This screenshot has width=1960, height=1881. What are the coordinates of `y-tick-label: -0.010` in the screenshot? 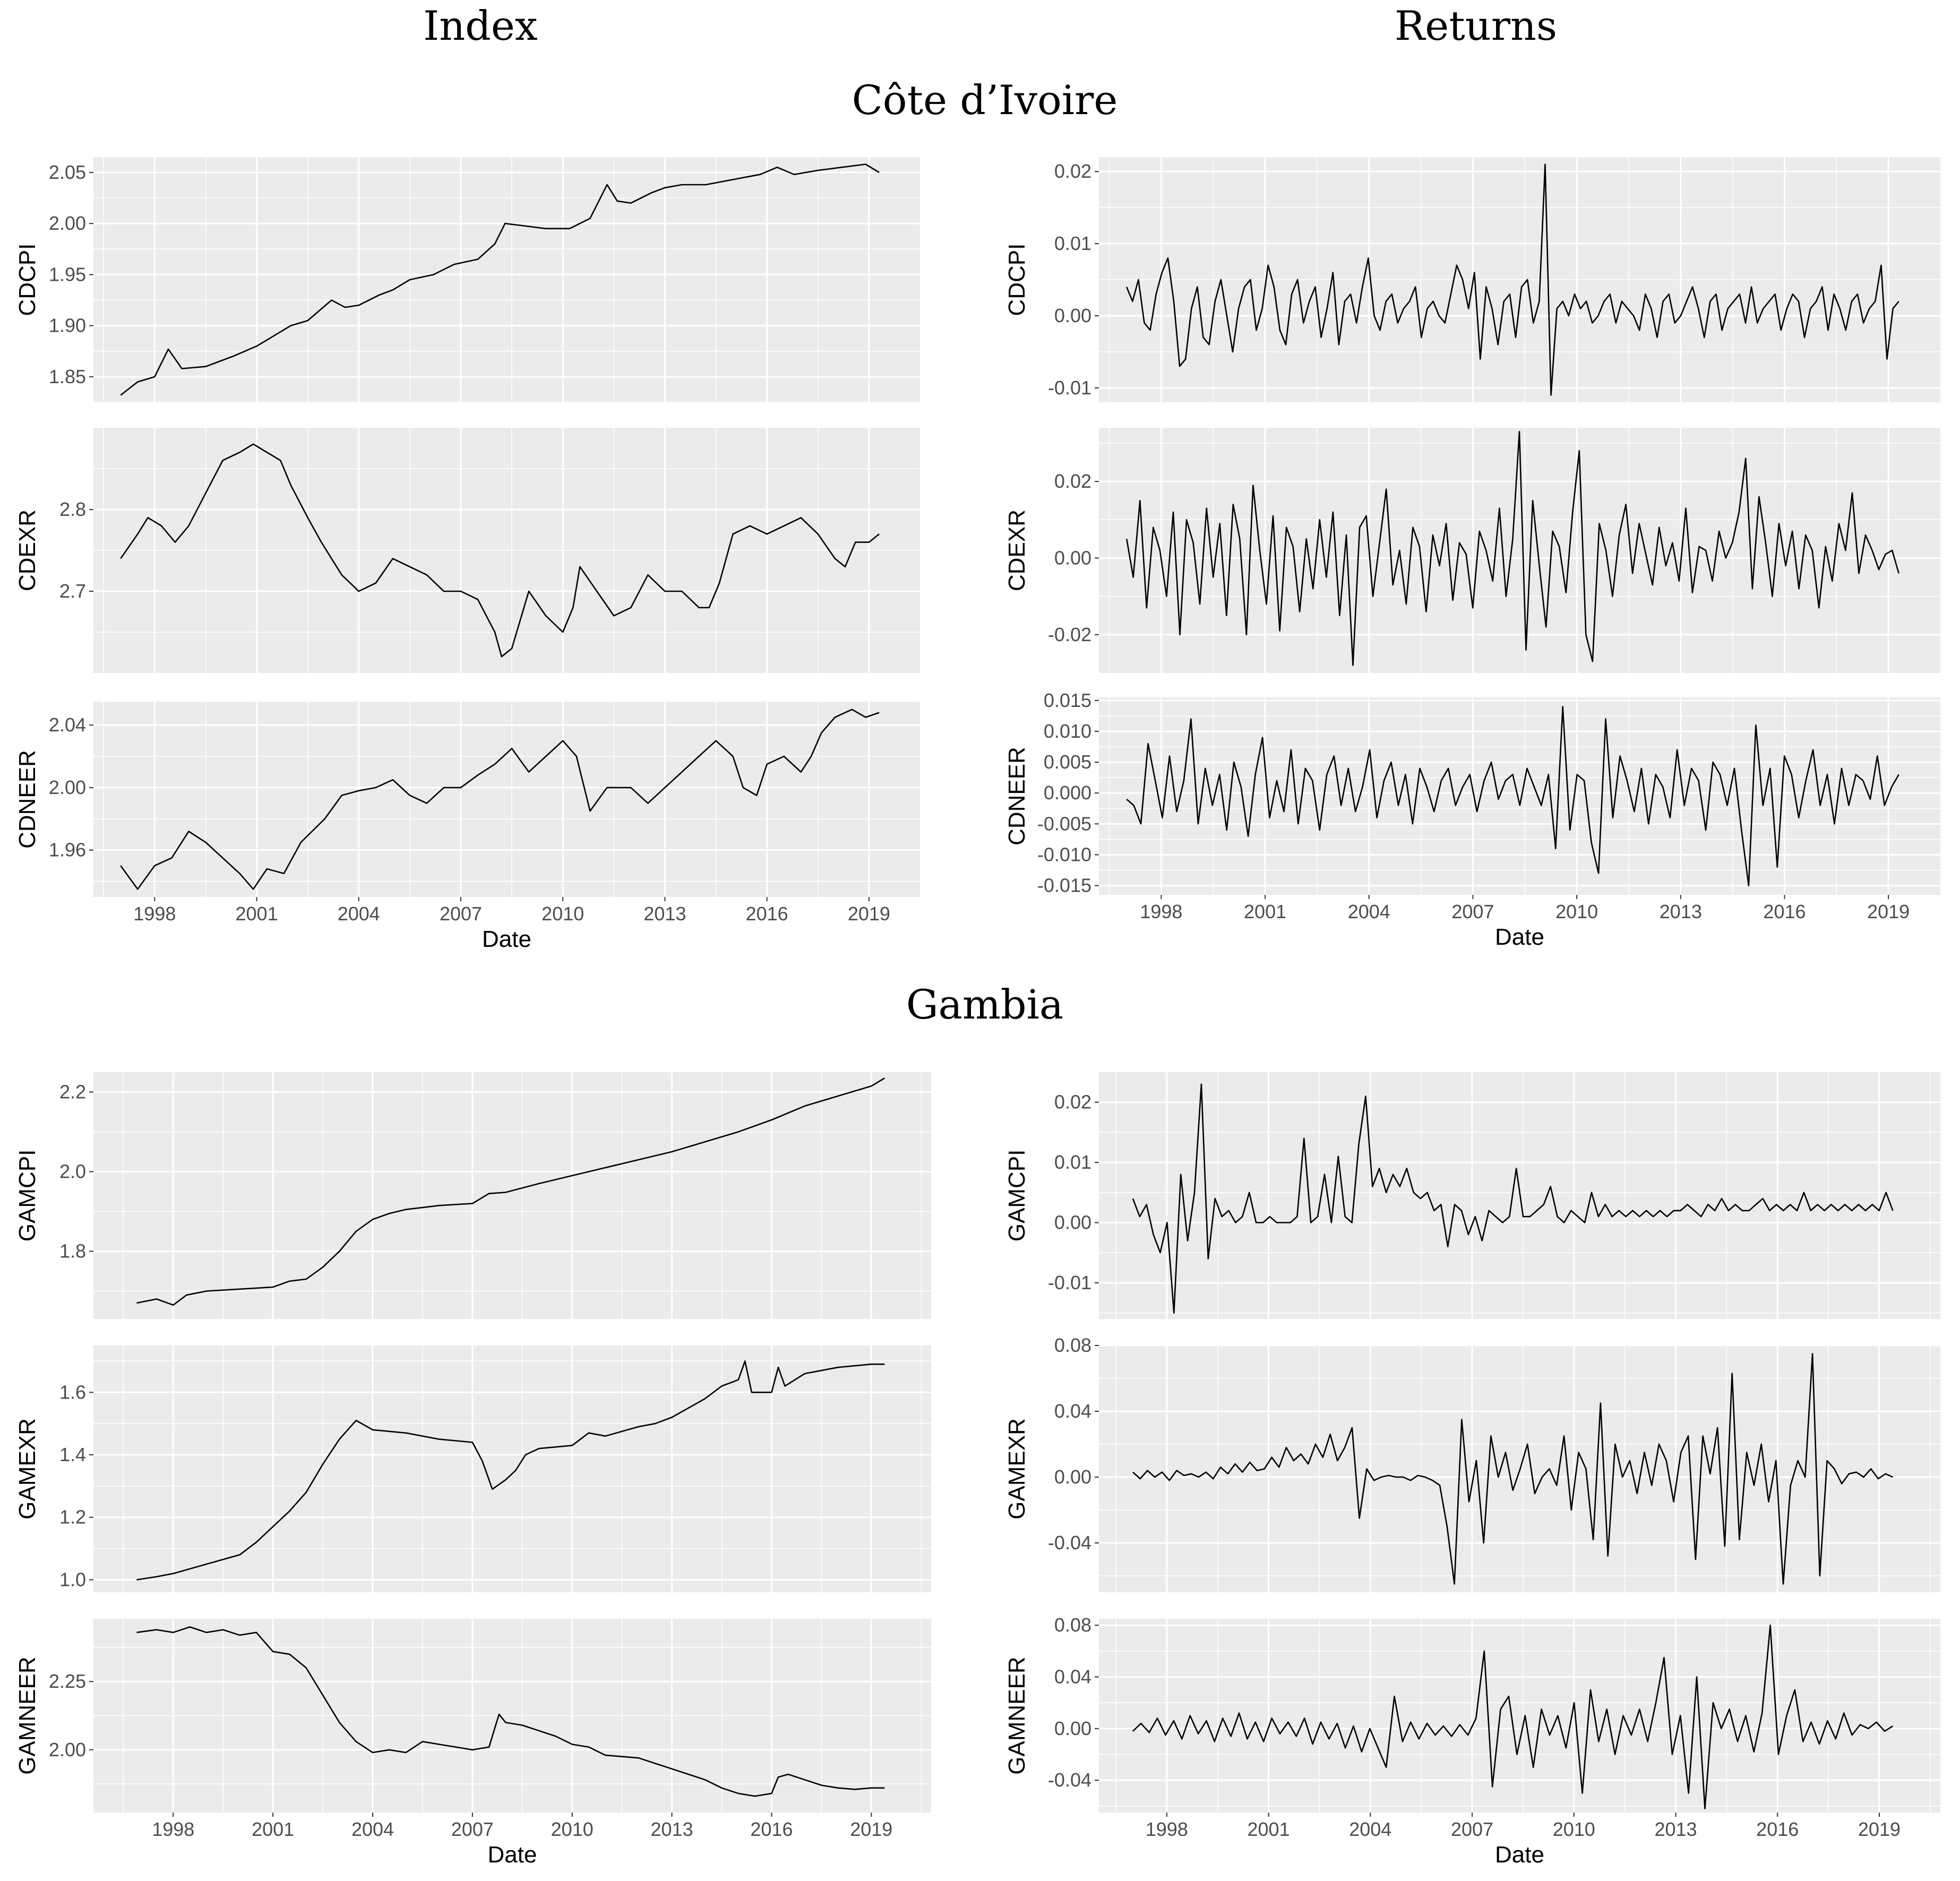 It's located at (1064, 854).